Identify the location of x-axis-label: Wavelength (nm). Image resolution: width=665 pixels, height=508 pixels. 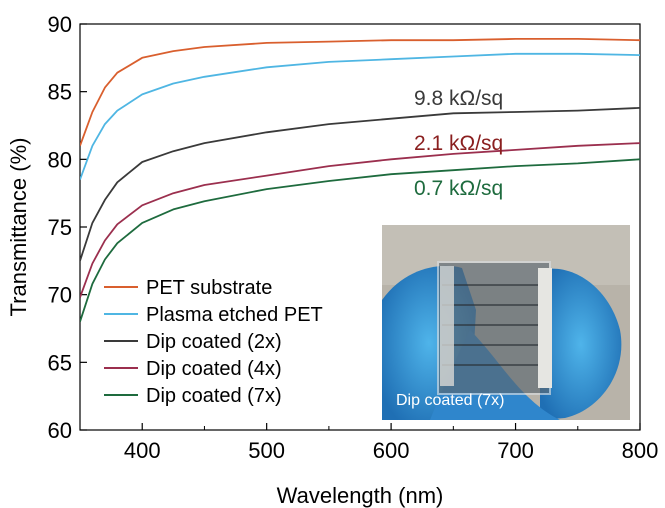
(360, 495).